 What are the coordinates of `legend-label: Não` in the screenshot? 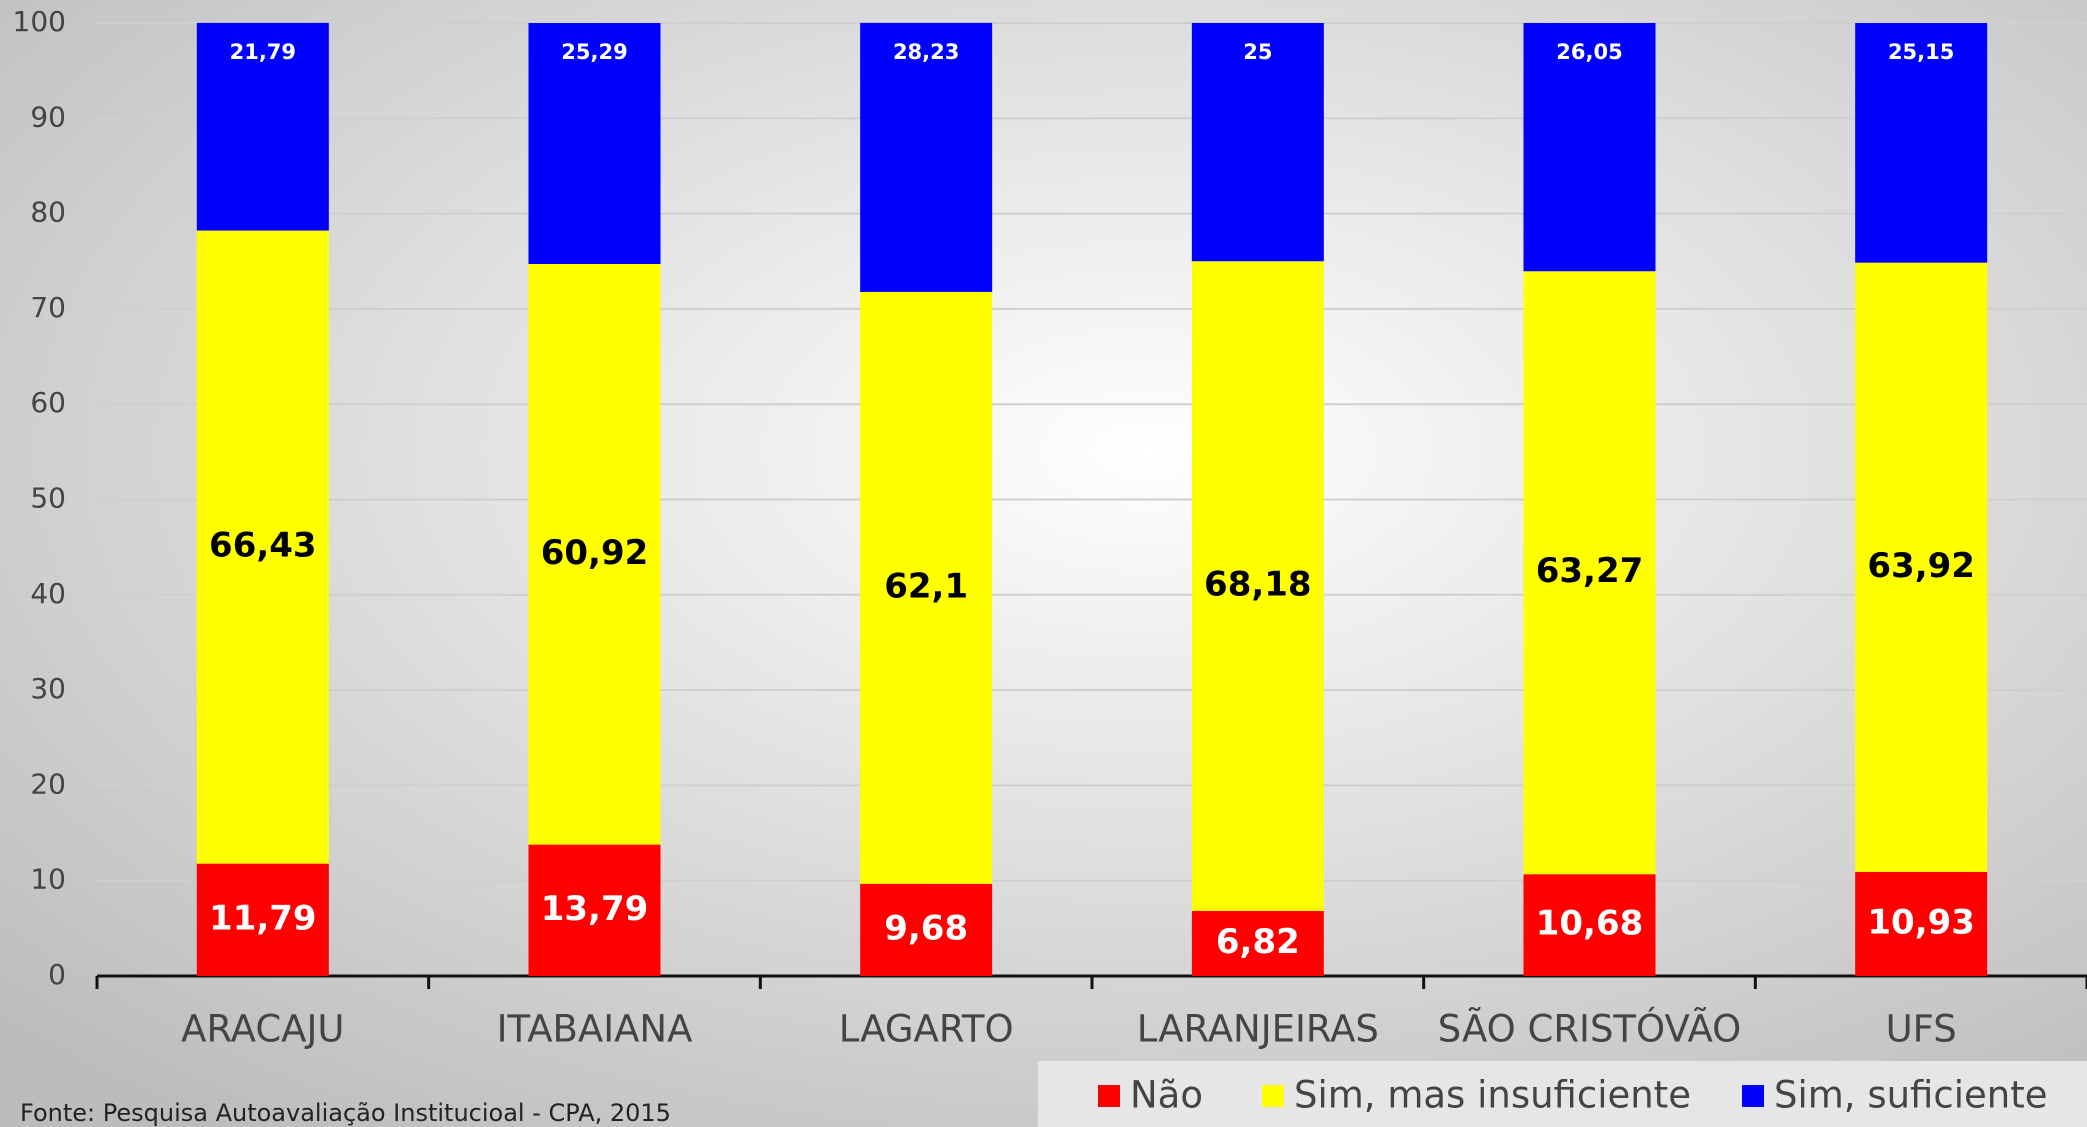 It's located at (1166, 1095).